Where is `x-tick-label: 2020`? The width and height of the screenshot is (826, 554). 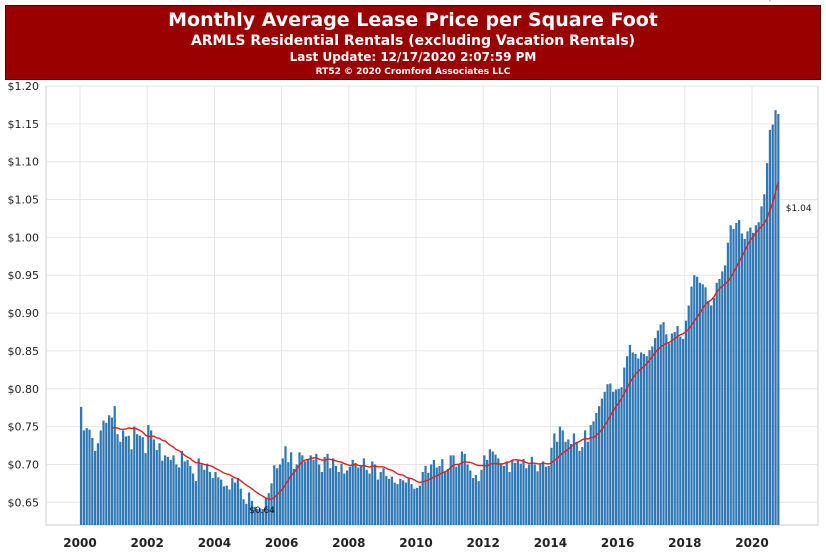 x-tick-label: 2020 is located at coordinates (751, 543).